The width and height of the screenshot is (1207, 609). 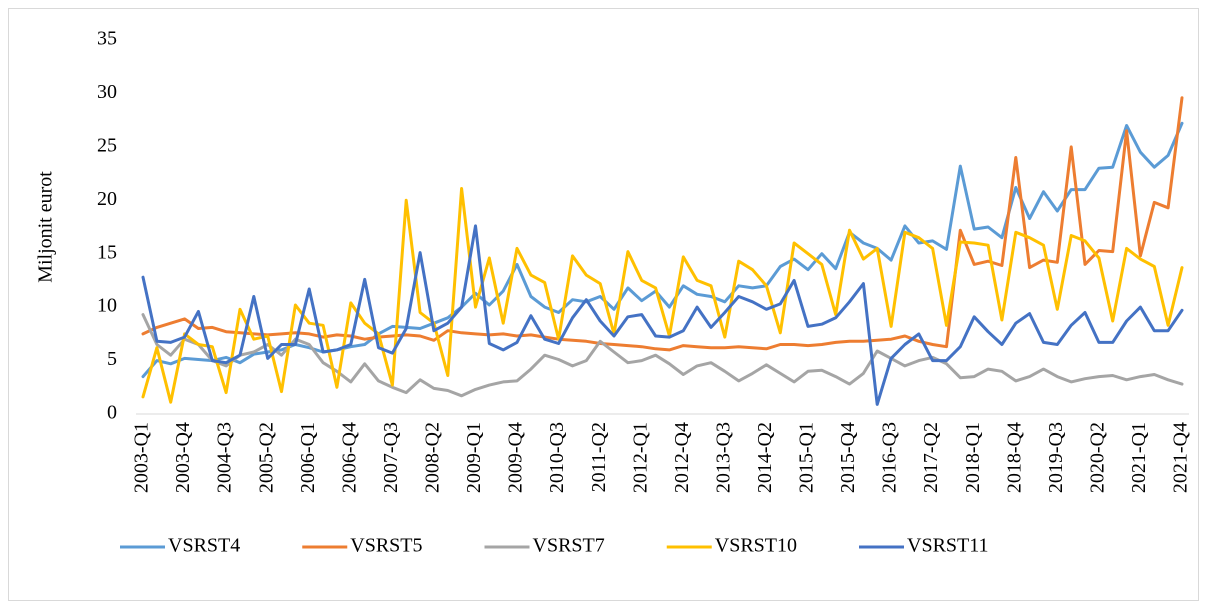 I want to click on legend-label: VSRST7, so click(x=569, y=546).